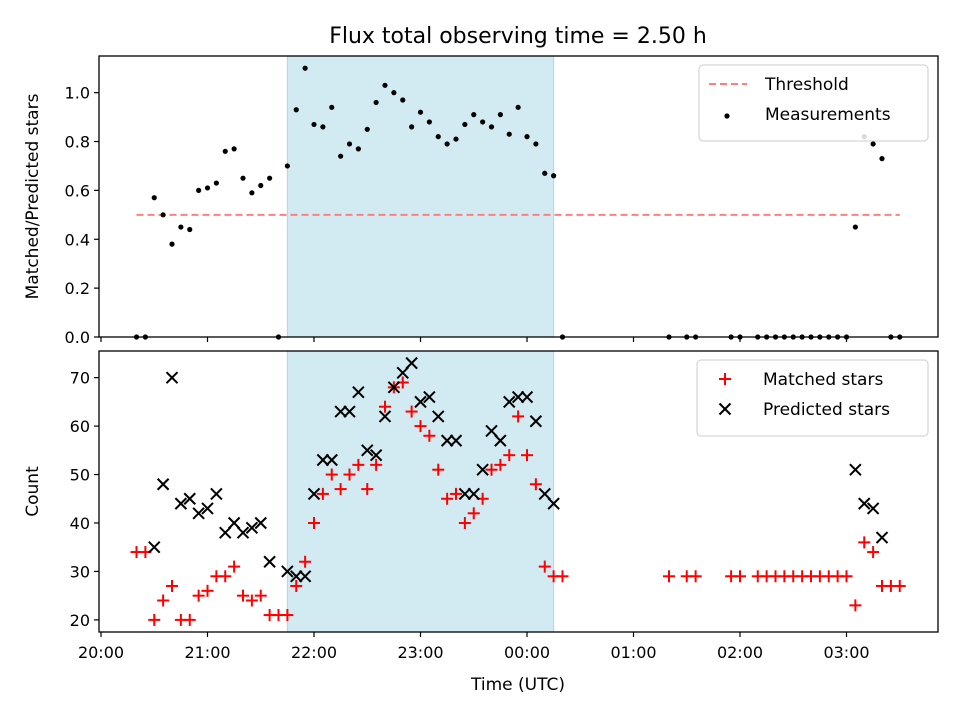 This screenshot has height=720, width=960. I want to click on legend: Matched stars Predicted stars, so click(812, 398).